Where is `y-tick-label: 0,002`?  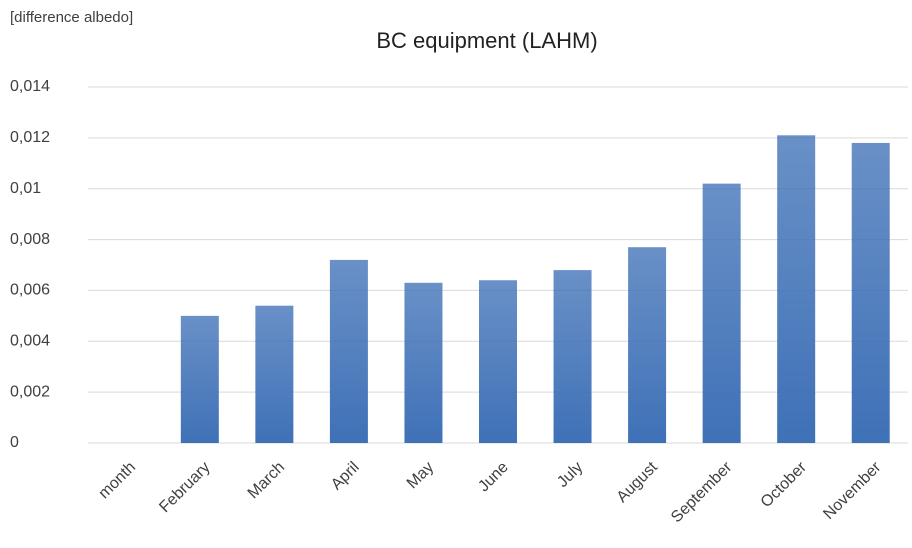
y-tick-label: 0,002 is located at coordinates (30, 391).